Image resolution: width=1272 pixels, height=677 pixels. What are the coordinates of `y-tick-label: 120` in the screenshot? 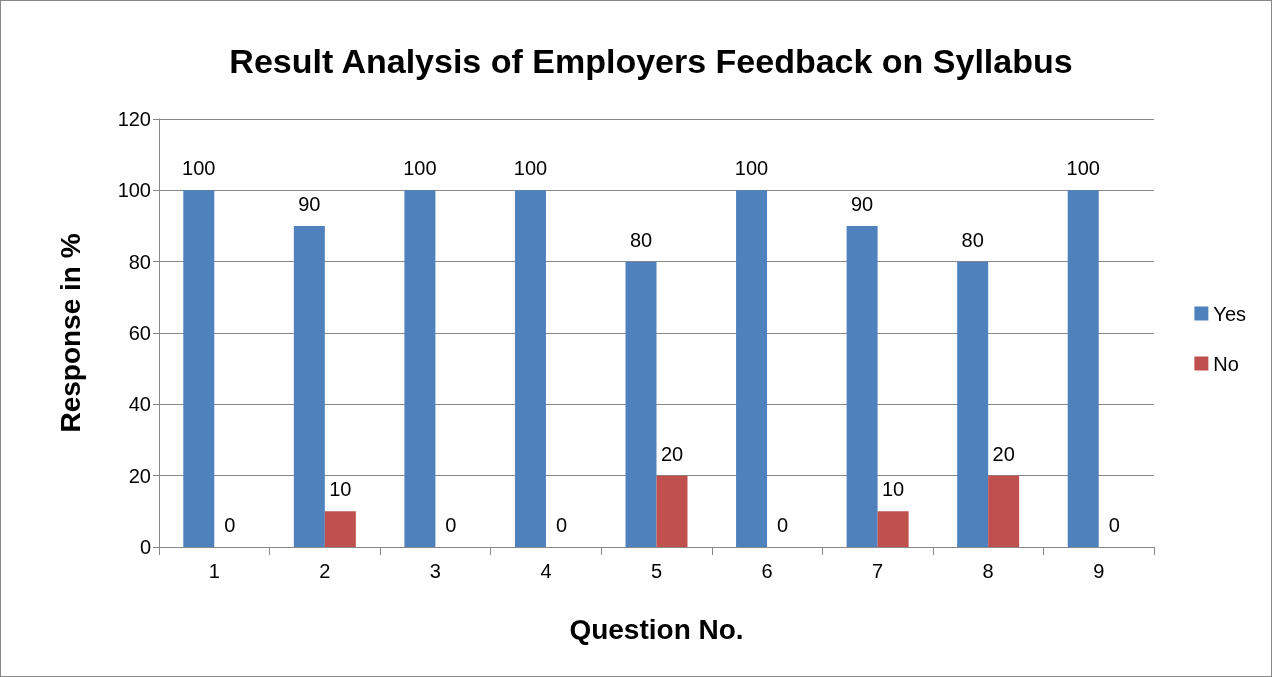 It's located at (134, 119).